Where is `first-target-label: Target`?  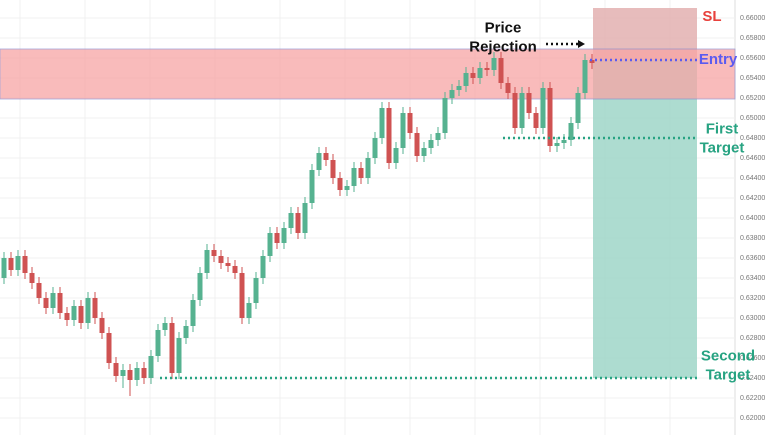 first-target-label: Target is located at coordinates (722, 147).